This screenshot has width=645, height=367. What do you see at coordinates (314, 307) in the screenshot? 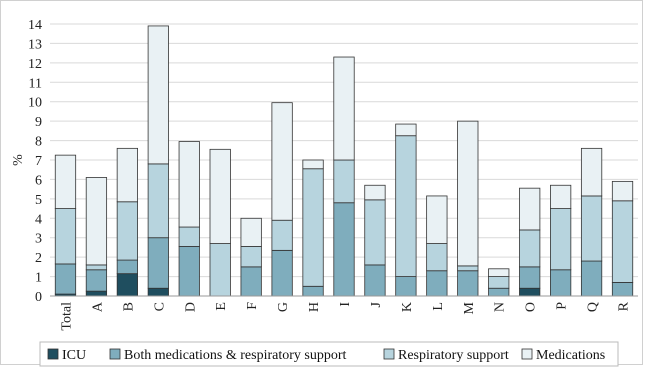
I see `x-tick-label: H` at bounding box center [314, 307].